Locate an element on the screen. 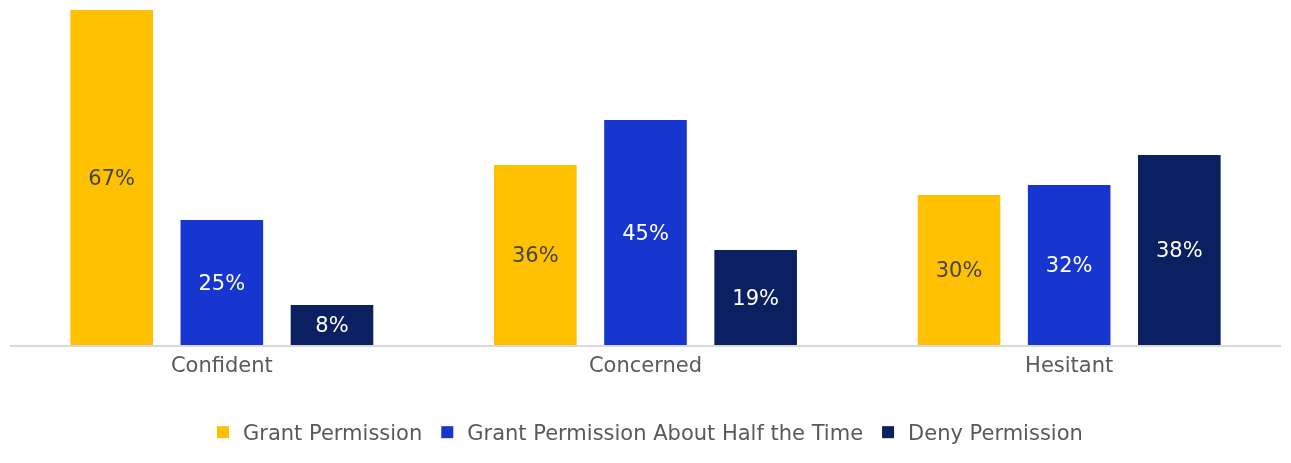 The image size is (1291, 463). data-label: 30% is located at coordinates (959, 270).